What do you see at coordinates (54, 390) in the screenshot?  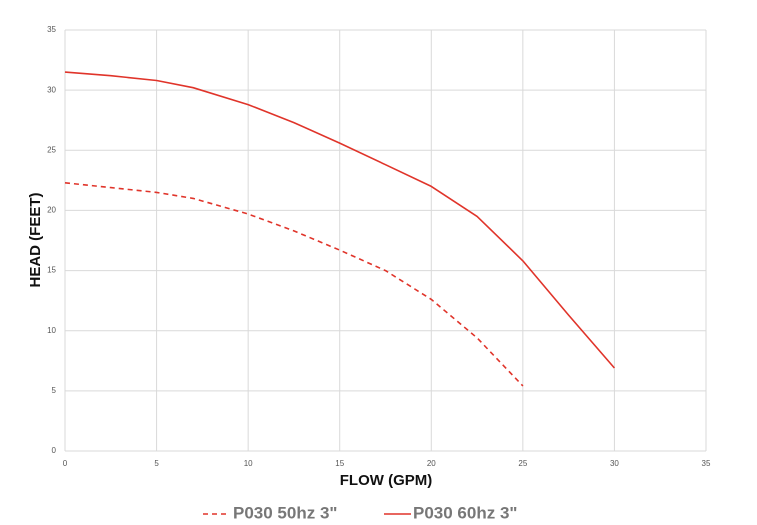 I see `y-tick-label: 5` at bounding box center [54, 390].